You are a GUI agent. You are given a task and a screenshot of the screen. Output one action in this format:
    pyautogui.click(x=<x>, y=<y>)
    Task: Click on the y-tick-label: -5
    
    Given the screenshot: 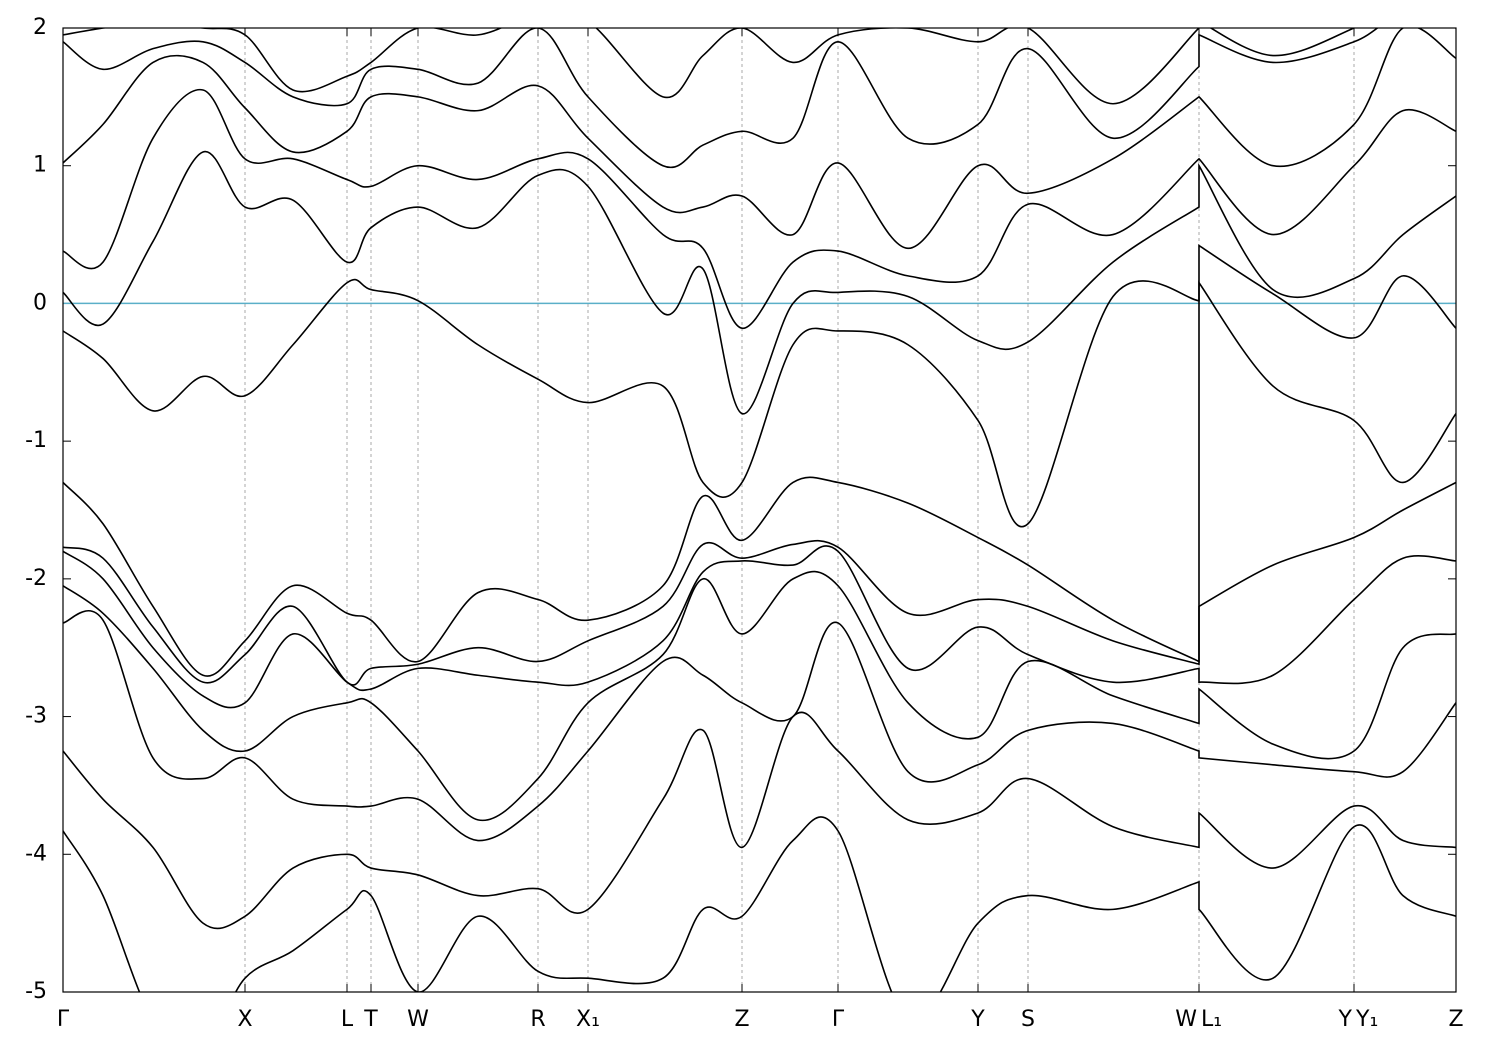 What is the action you would take?
    pyautogui.click(x=36, y=991)
    